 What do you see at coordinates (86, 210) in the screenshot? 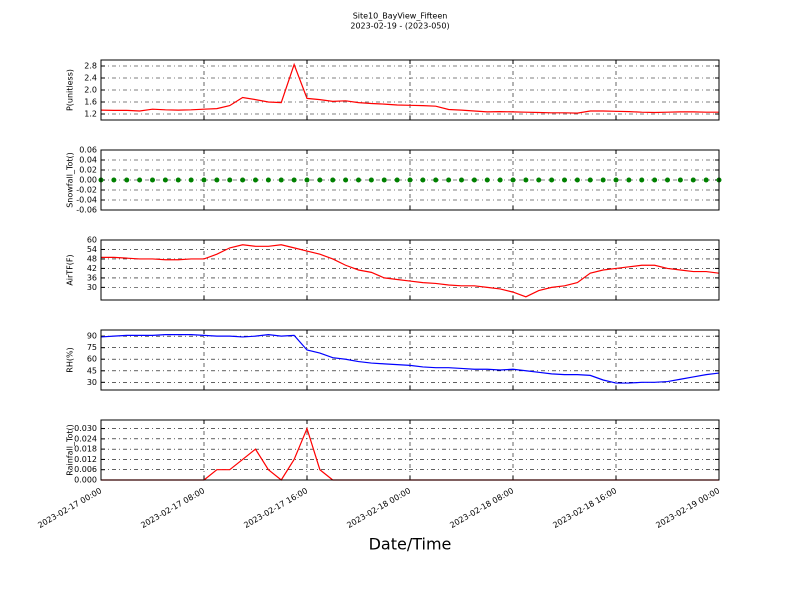
I see `y-tick-label: -0.06` at bounding box center [86, 210].